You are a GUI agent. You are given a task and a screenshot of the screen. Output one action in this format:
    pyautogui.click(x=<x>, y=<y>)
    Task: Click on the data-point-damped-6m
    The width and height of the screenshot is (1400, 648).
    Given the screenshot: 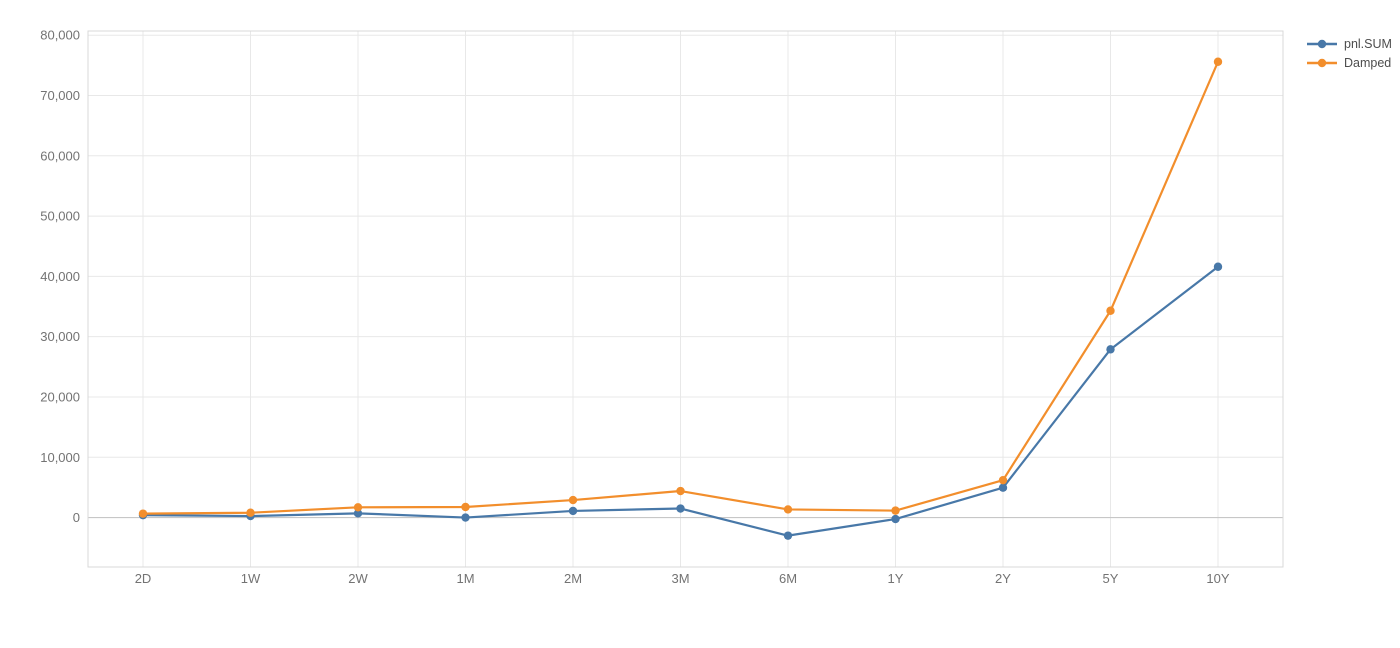 What is the action you would take?
    pyautogui.click(x=788, y=509)
    